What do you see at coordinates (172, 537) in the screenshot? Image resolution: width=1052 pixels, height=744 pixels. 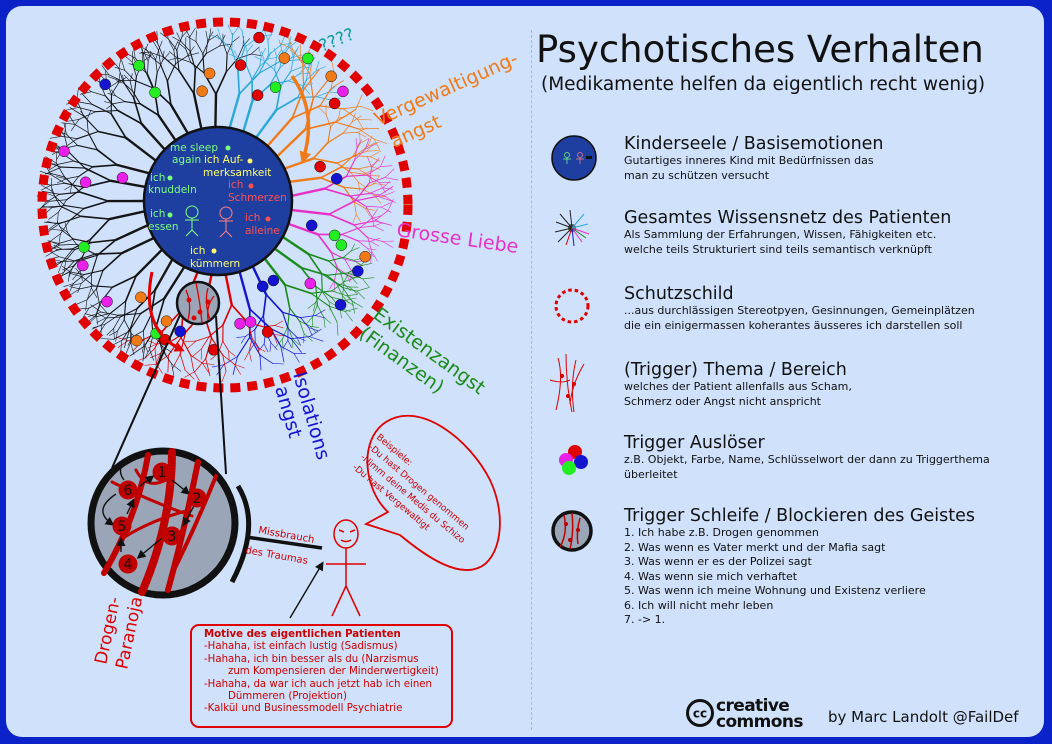 I see `loop-node-3: 3` at bounding box center [172, 537].